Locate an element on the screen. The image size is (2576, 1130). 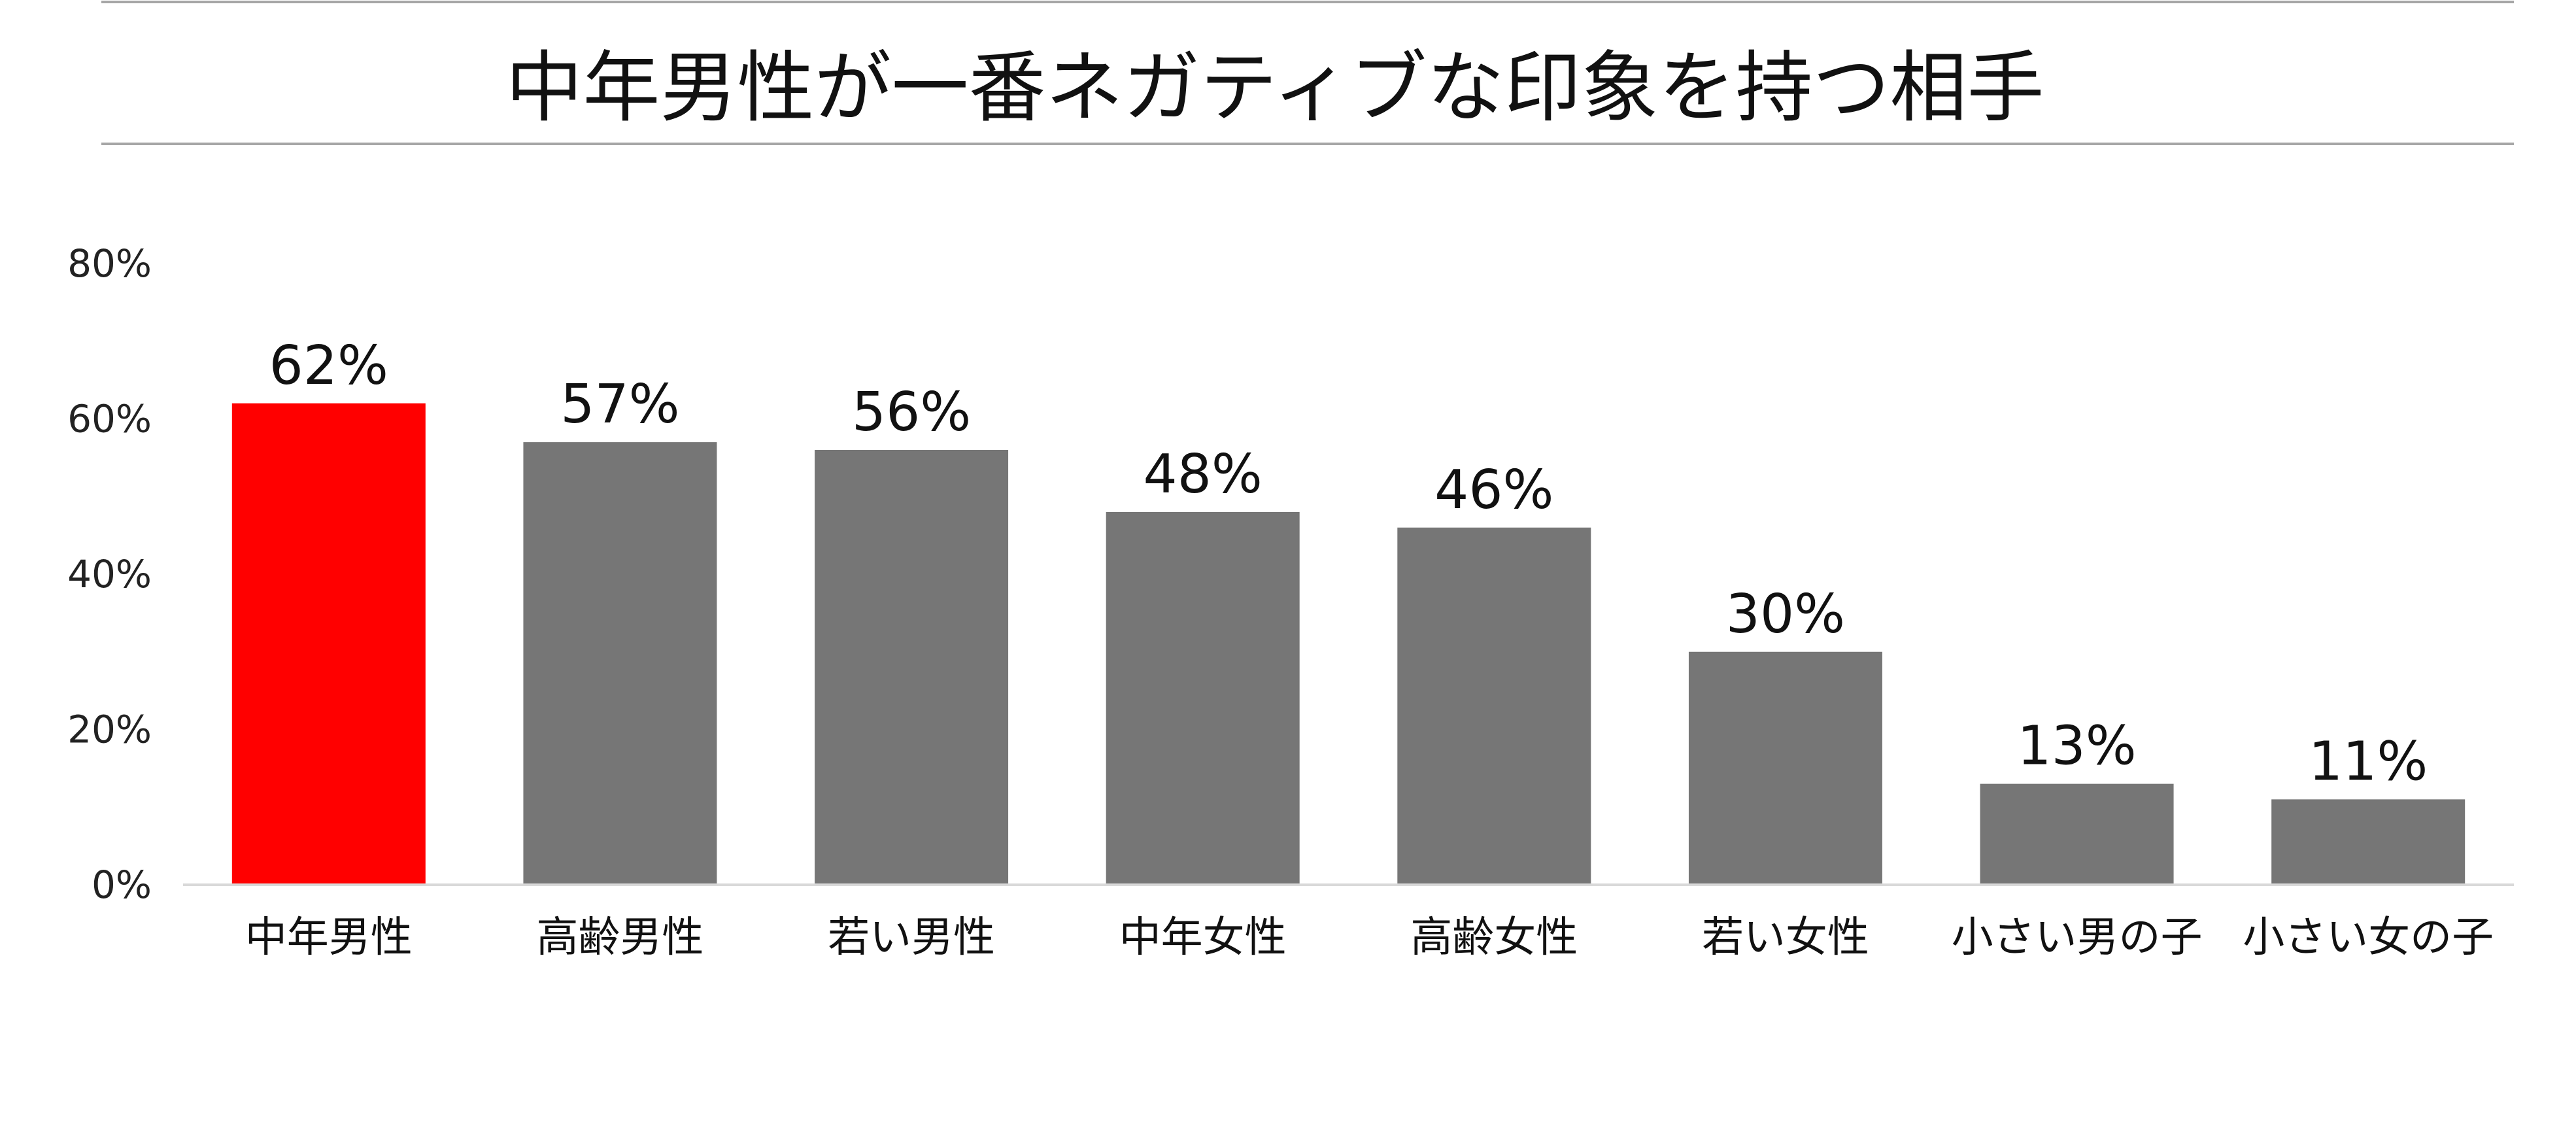
y-tick-label-80: 80% is located at coordinates (109, 263).